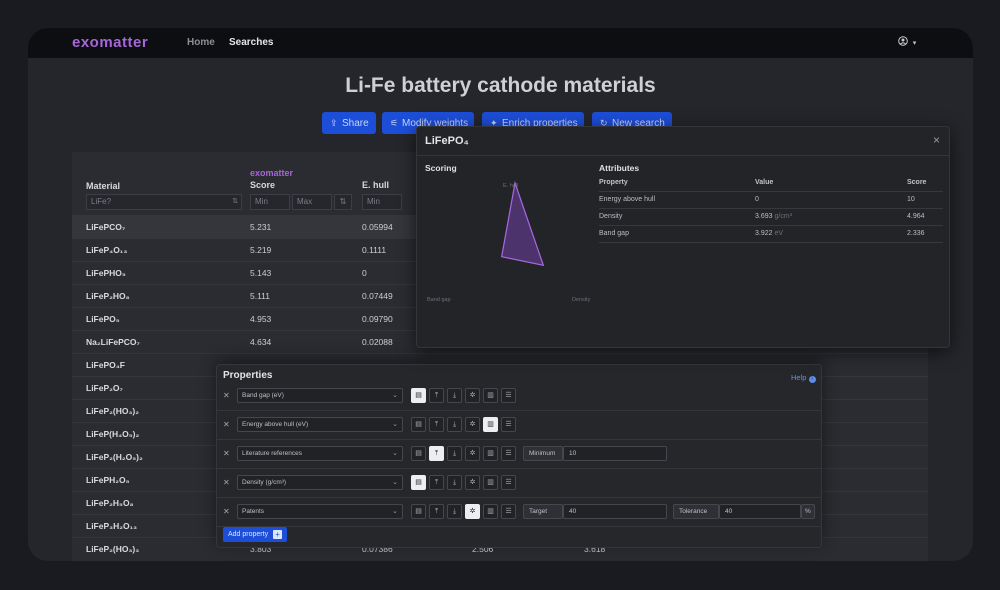 The image size is (1000, 590). I want to click on ehull-cell: 0.05994, so click(377, 227).